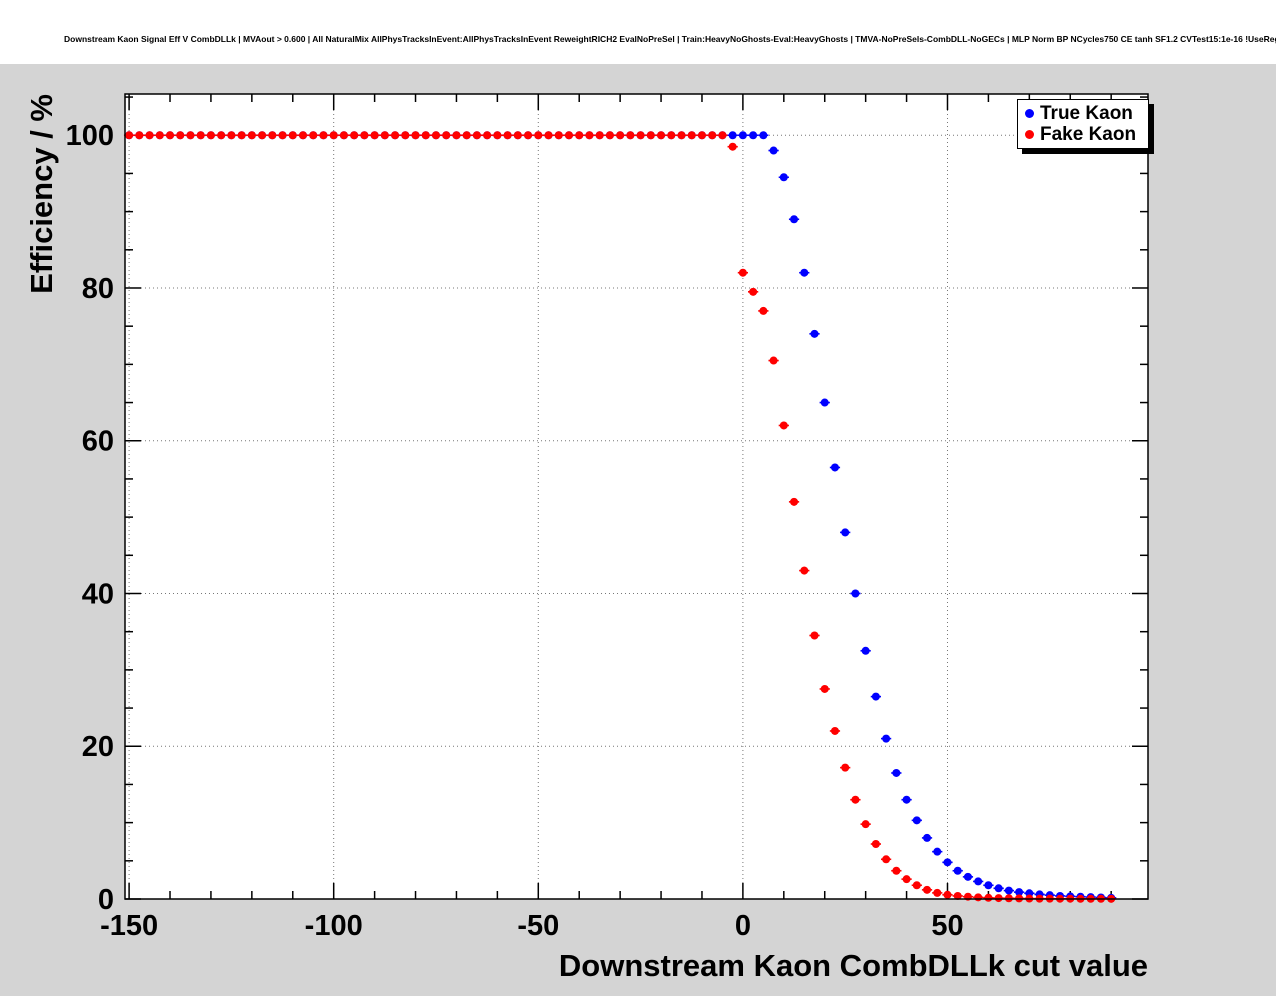 The height and width of the screenshot is (996, 1276). What do you see at coordinates (1086, 113) in the screenshot?
I see `legend-label-true-kaon: True Kaon` at bounding box center [1086, 113].